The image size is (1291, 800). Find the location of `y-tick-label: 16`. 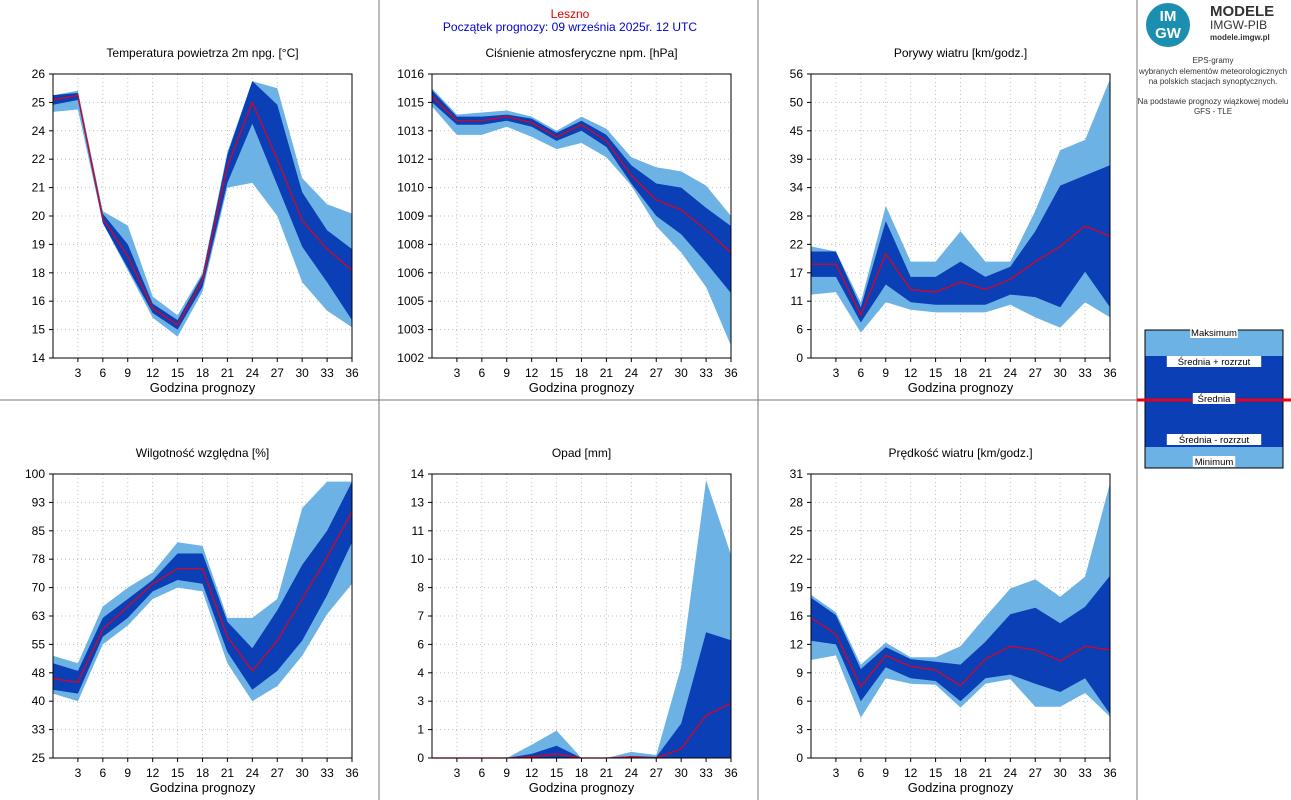

y-tick-label: 16 is located at coordinates (797, 616).